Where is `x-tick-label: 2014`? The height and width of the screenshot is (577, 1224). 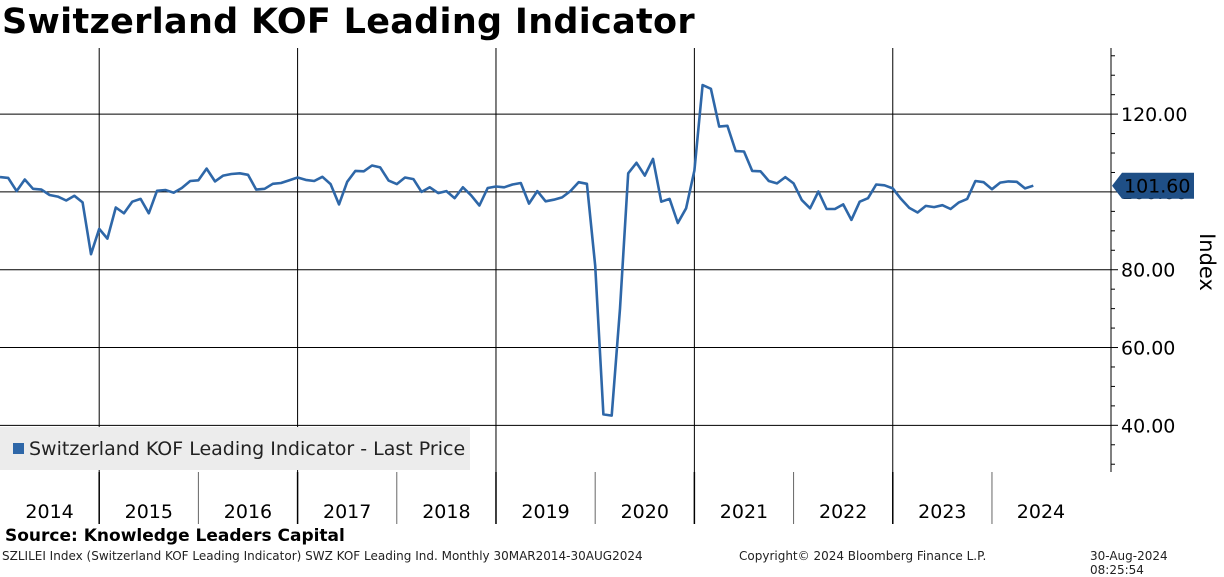
x-tick-label: 2014 is located at coordinates (49, 512).